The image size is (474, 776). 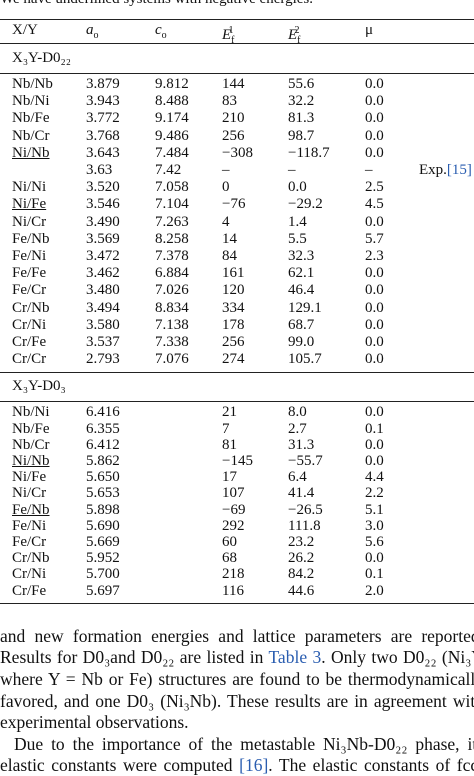 I want to click on text: . Only two D0₂₂ (Ni₃Y, so click(x=397, y=657).